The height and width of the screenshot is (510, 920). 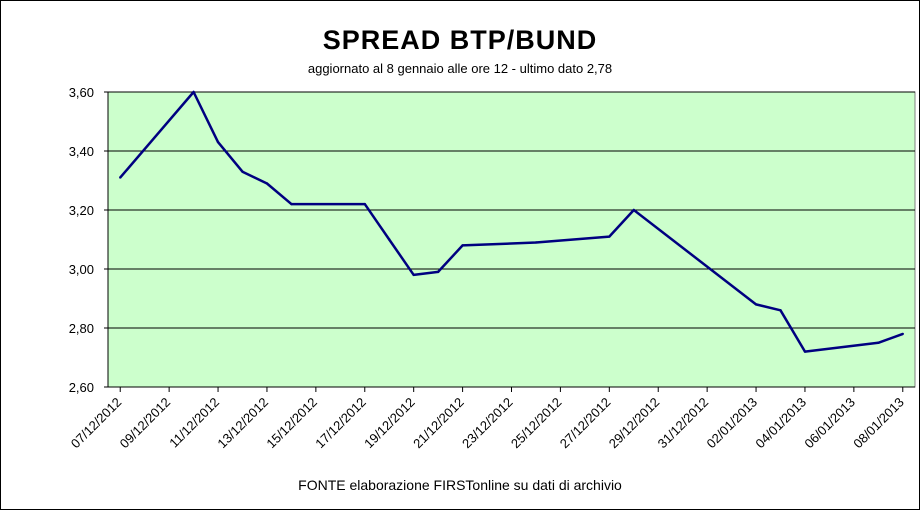 What do you see at coordinates (145, 423) in the screenshot?
I see `x-tick-label: 09/12/2012` at bounding box center [145, 423].